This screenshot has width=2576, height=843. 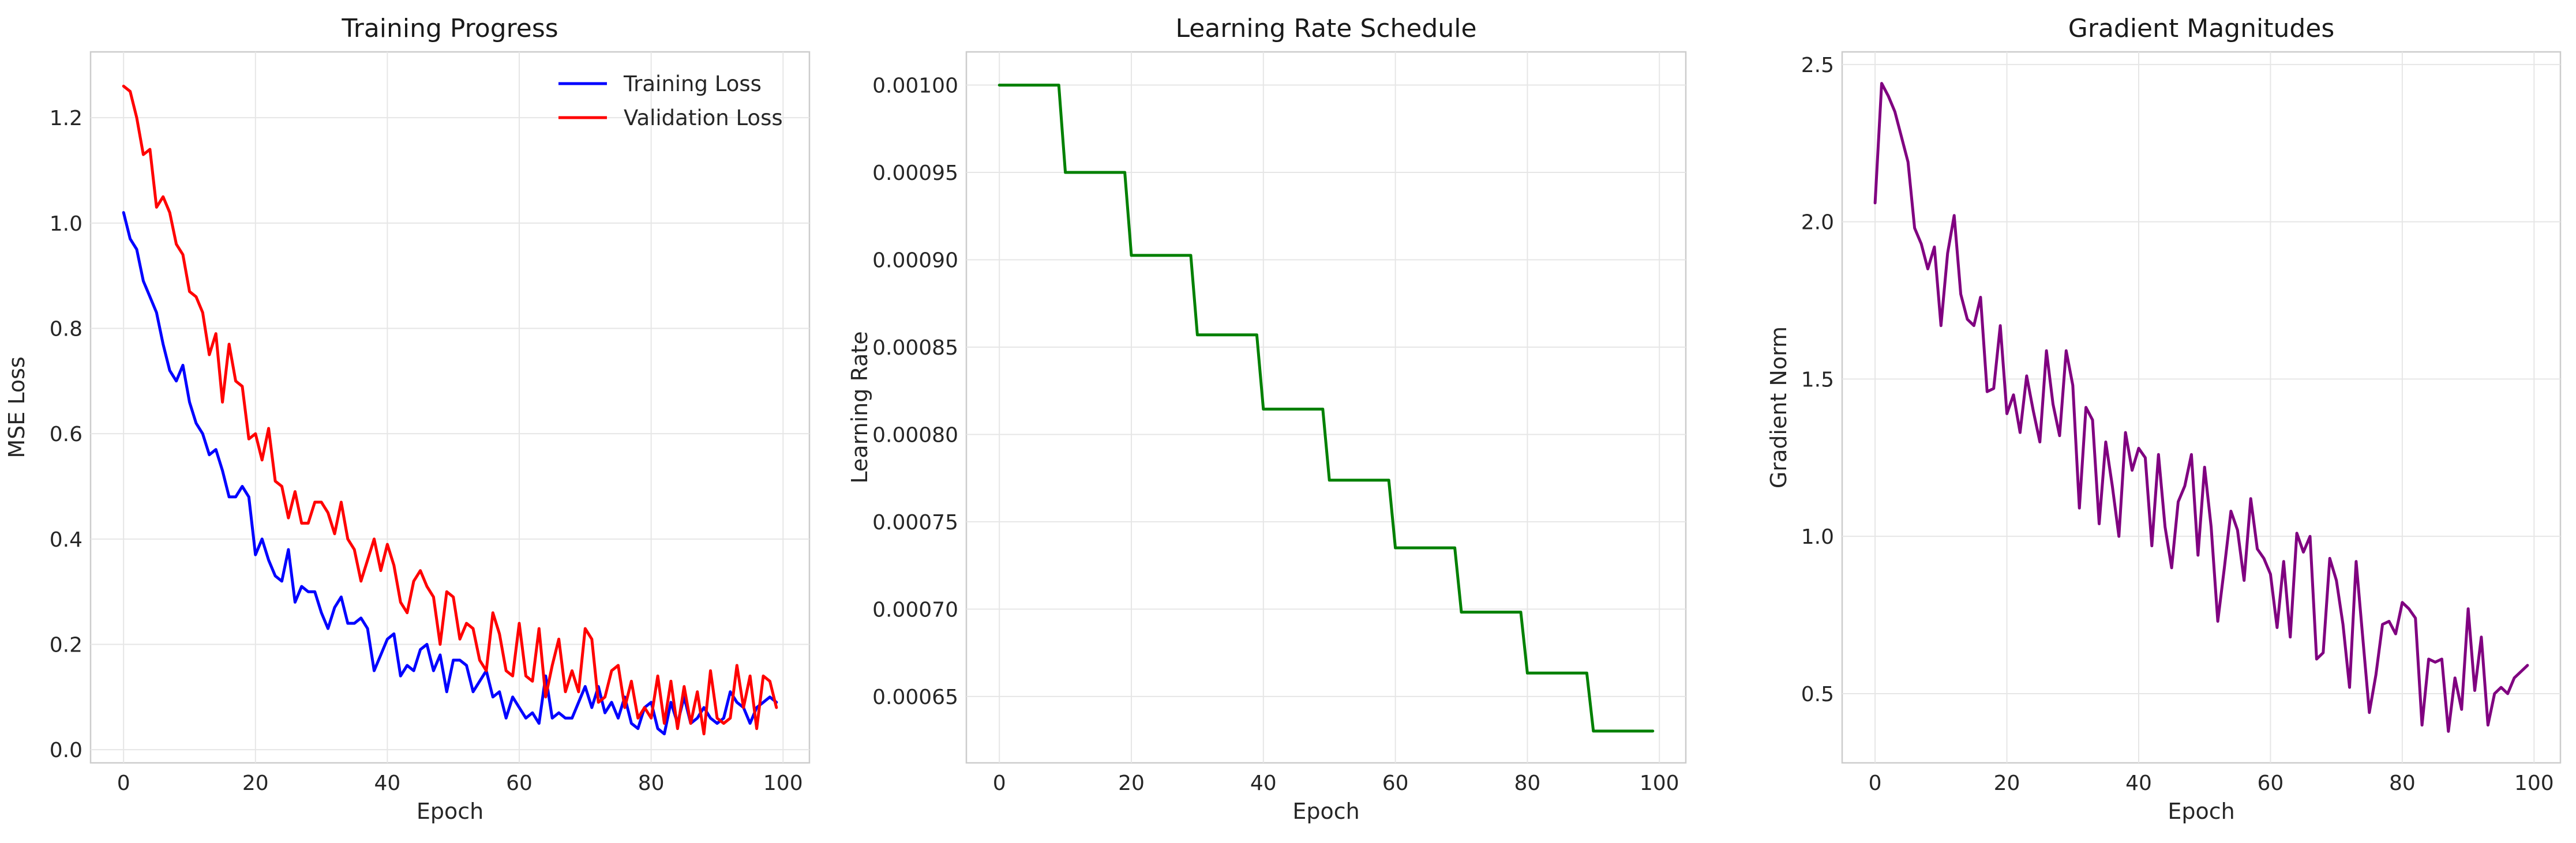 What do you see at coordinates (1325, 28) in the screenshot?
I see `chart-title: Learning Rate Schedule` at bounding box center [1325, 28].